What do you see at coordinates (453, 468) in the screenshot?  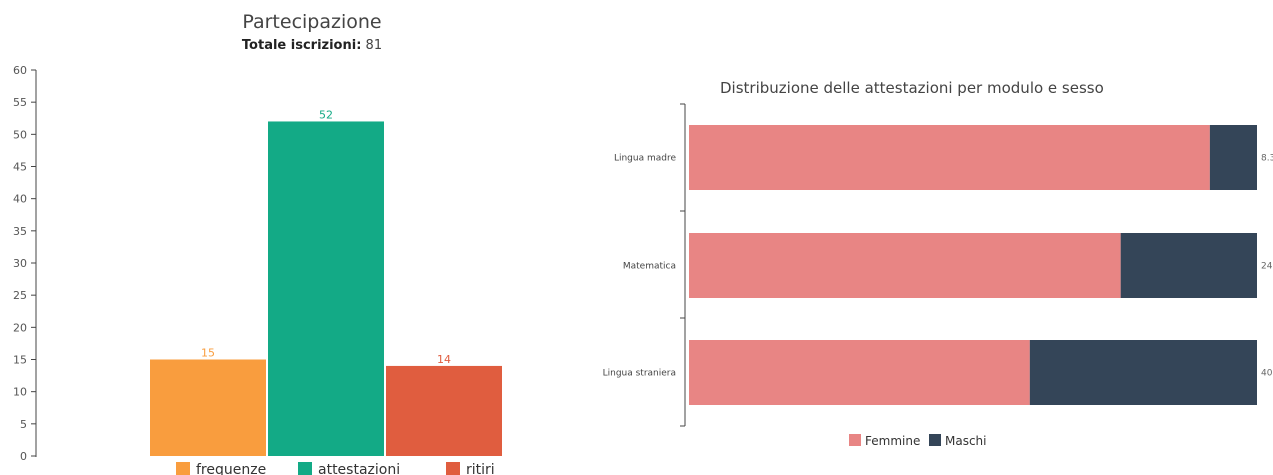 I see `legend-swatch-ritiri` at bounding box center [453, 468].